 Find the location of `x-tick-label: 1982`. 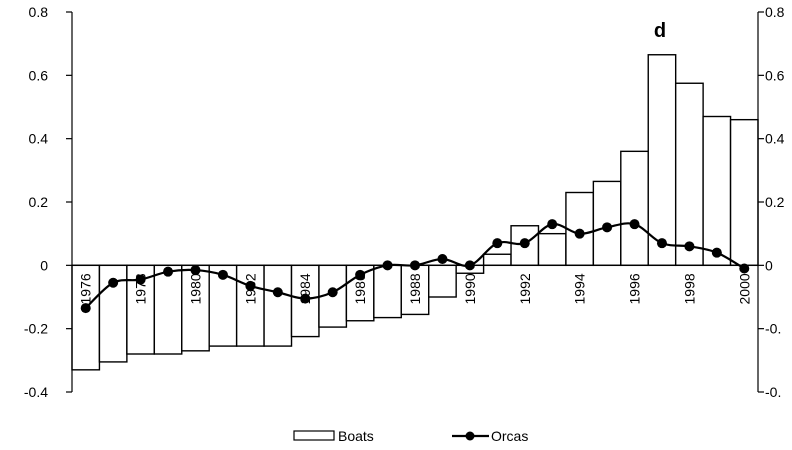

x-tick-label: 1982 is located at coordinates (250, 288).